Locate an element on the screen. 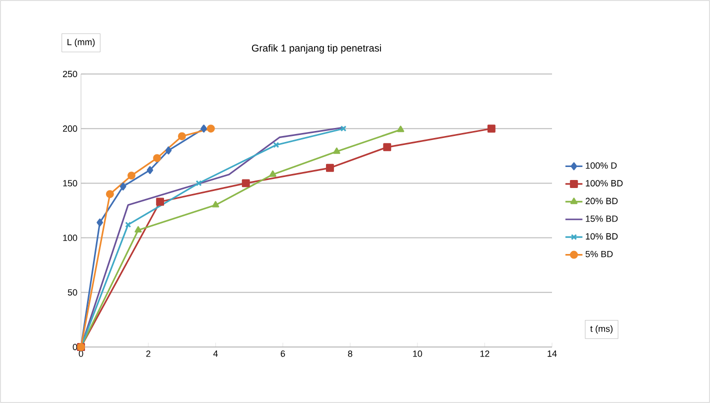 This screenshot has height=403, width=710. y-tick-label: 50 is located at coordinates (73, 292).